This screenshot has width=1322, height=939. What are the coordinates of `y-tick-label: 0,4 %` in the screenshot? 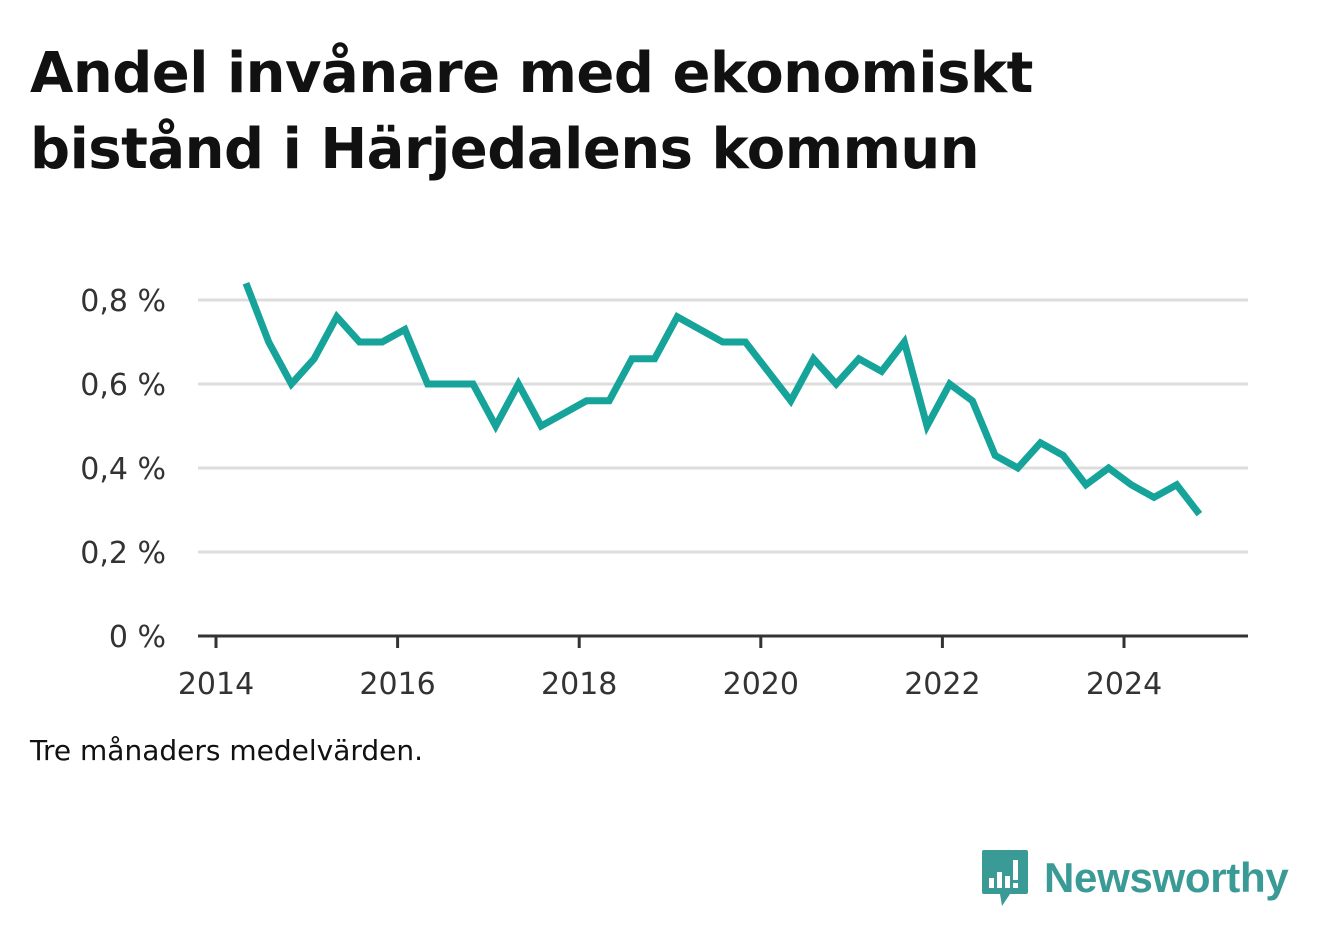 It's located at (123, 469).